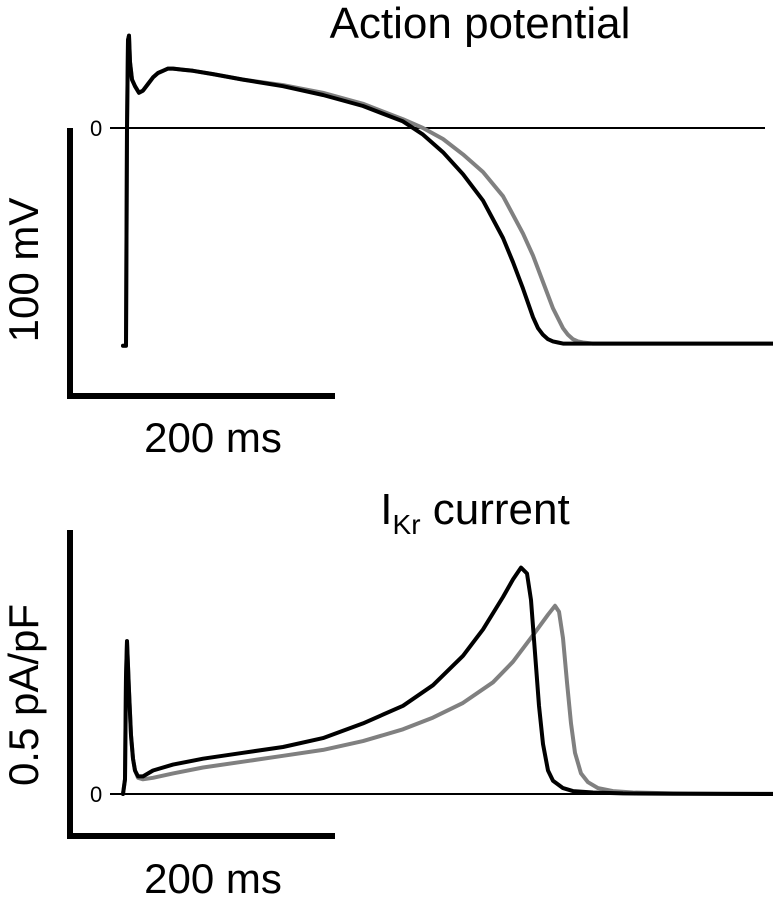 This screenshot has height=902, width=773. What do you see at coordinates (213, 876) in the screenshot?
I see `ikr-x-scale-label: 200 ms` at bounding box center [213, 876].